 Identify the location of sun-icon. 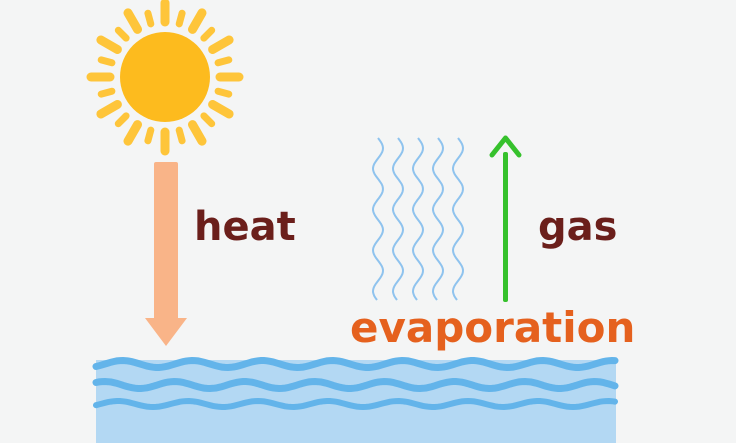
(165, 78).